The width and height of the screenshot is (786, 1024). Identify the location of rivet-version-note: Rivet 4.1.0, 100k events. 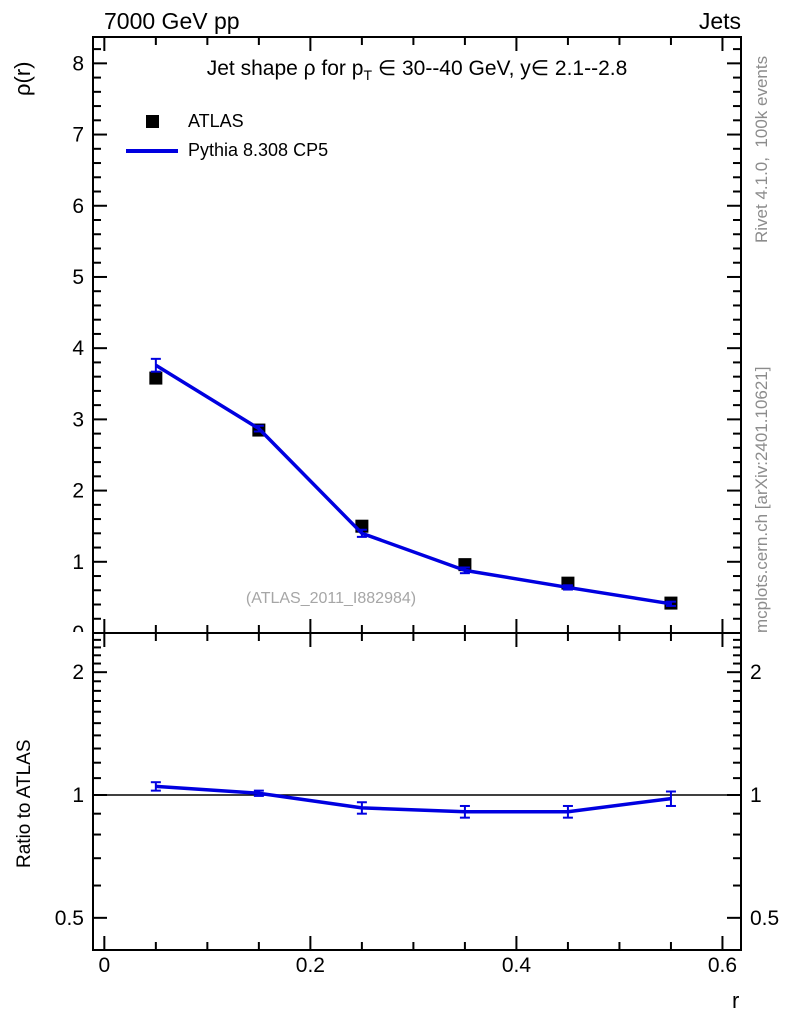
(761, 149).